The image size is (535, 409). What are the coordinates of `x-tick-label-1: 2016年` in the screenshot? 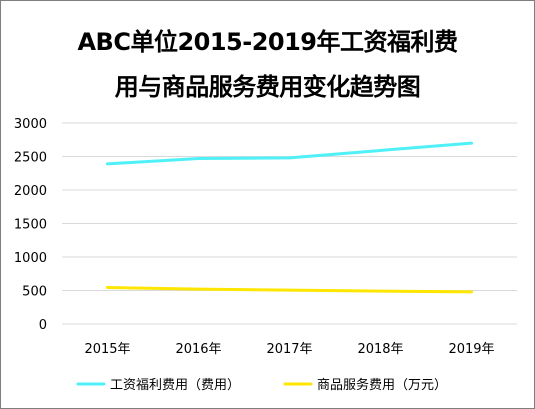 It's located at (198, 349).